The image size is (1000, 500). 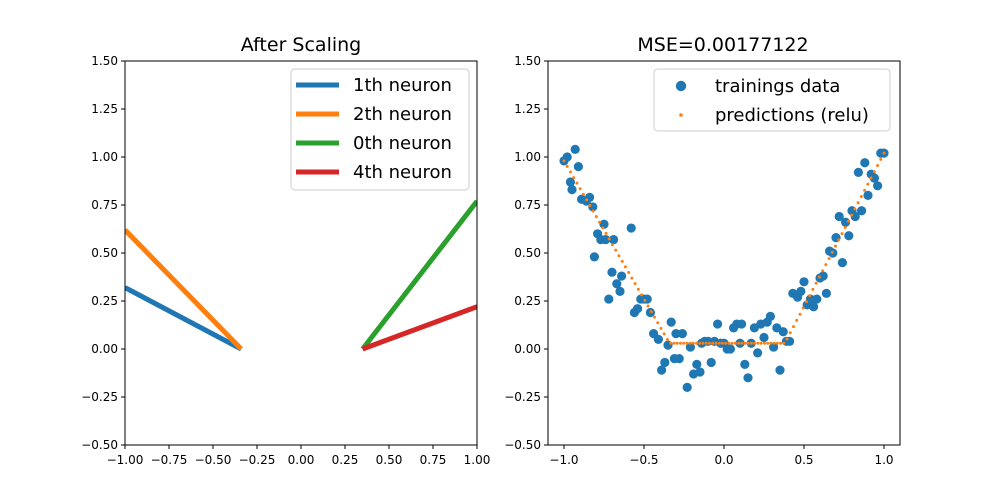 I want to click on left-legend-items: 1th neuron 2th neuron 0th neuron 4th neuron, so click(x=374, y=129).